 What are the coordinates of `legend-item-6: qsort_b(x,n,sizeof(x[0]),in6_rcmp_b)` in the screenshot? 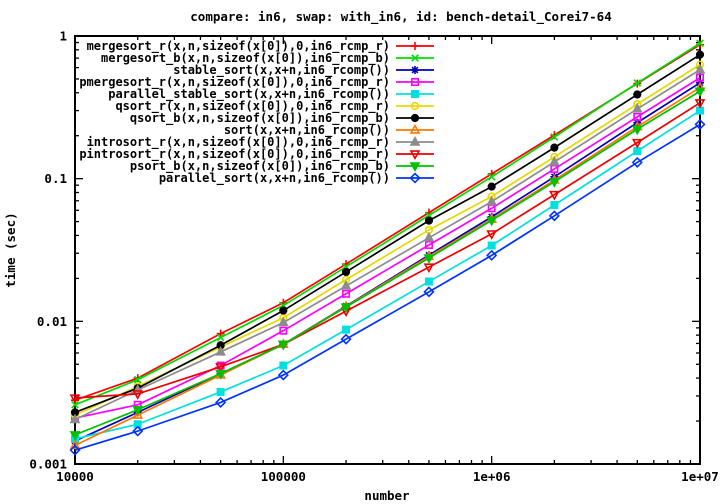 It's located at (282, 118).